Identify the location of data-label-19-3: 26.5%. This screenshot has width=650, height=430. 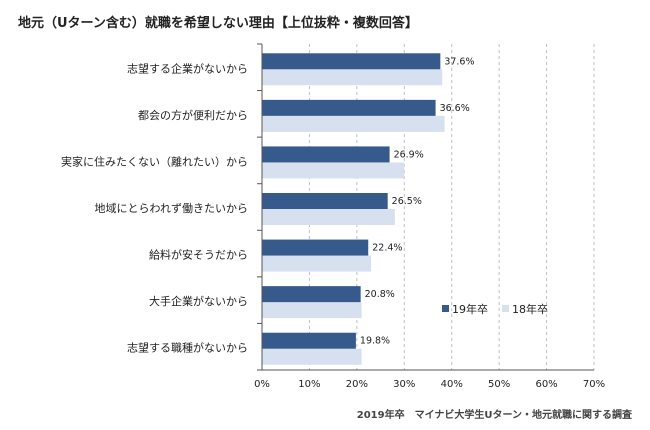
(407, 201).